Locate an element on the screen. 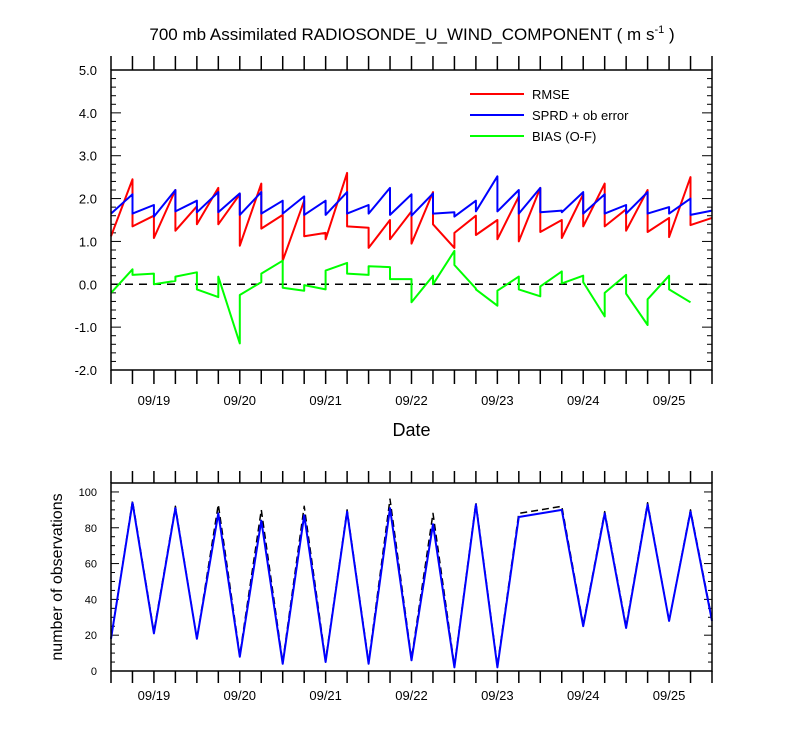  y-tick-label: 20 is located at coordinates (91, 636).